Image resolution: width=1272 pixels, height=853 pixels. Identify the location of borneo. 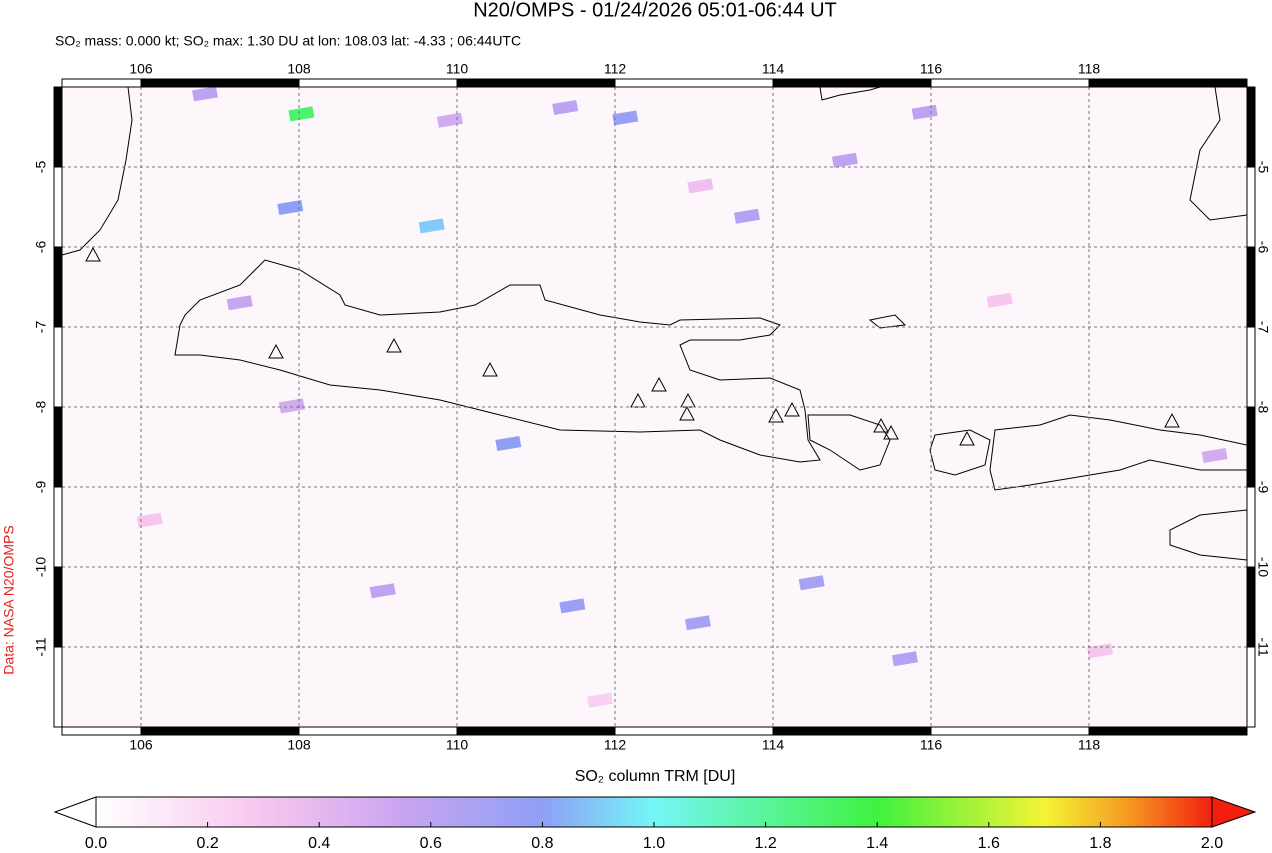
(850, 93).